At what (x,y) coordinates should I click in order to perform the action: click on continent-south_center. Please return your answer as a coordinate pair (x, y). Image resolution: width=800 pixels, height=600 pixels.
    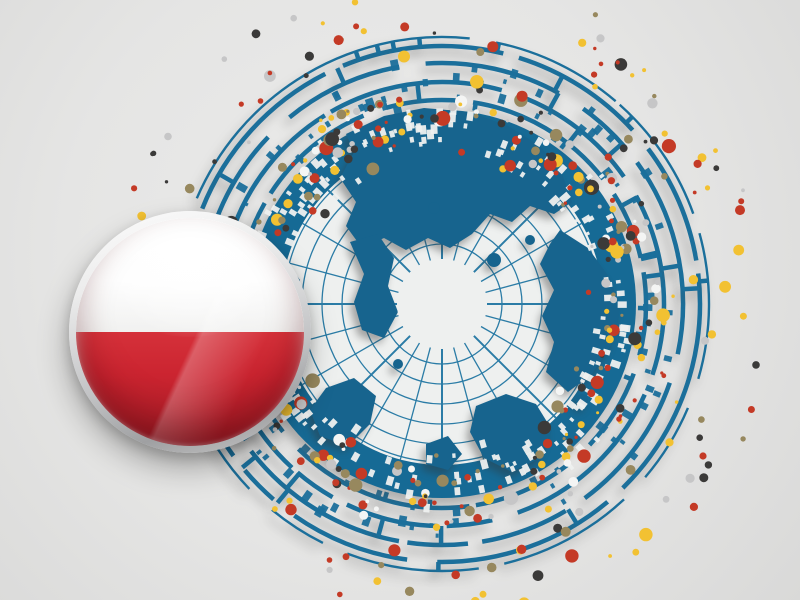
    Looking at the image, I should click on (444, 453).